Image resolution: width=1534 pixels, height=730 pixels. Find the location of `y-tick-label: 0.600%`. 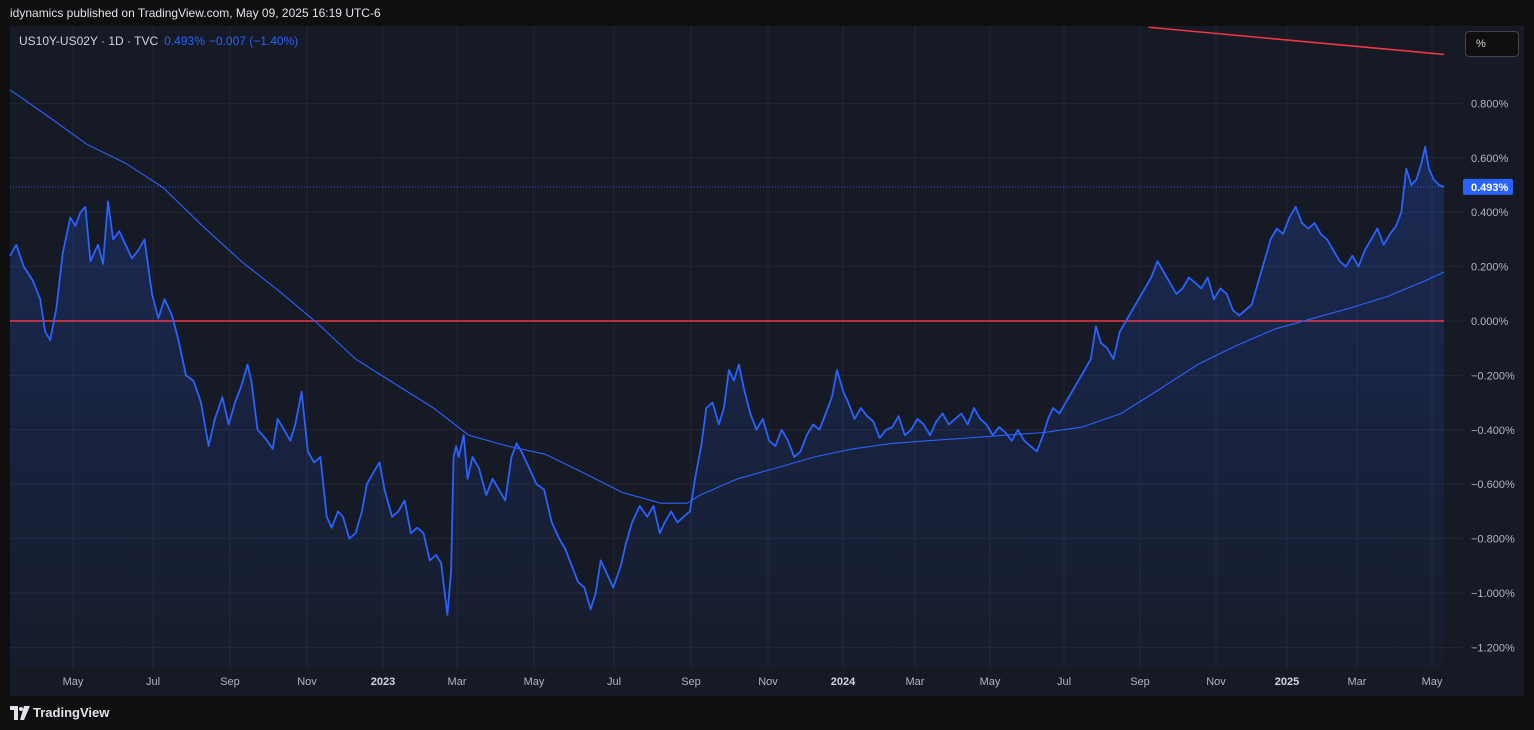

y-tick-label: 0.600% is located at coordinates (1490, 159).